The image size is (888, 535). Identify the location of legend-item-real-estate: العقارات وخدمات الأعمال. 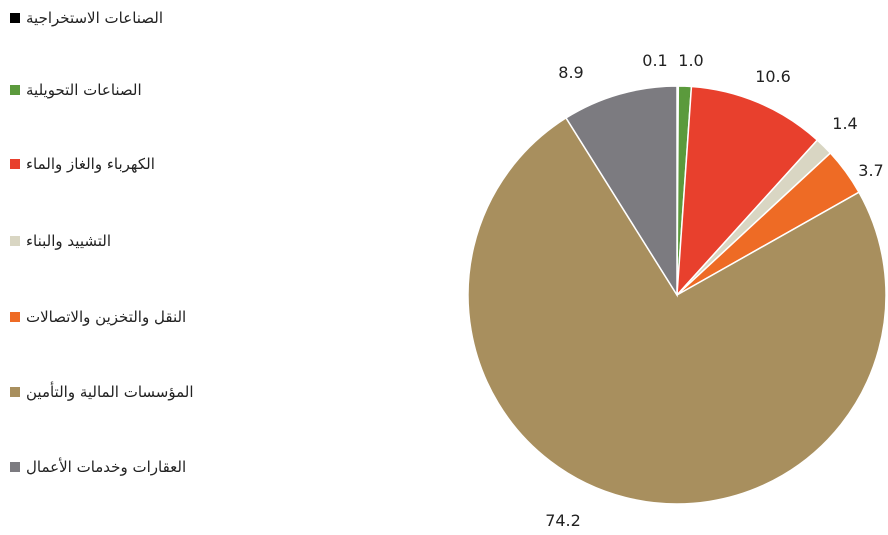
(98, 467).